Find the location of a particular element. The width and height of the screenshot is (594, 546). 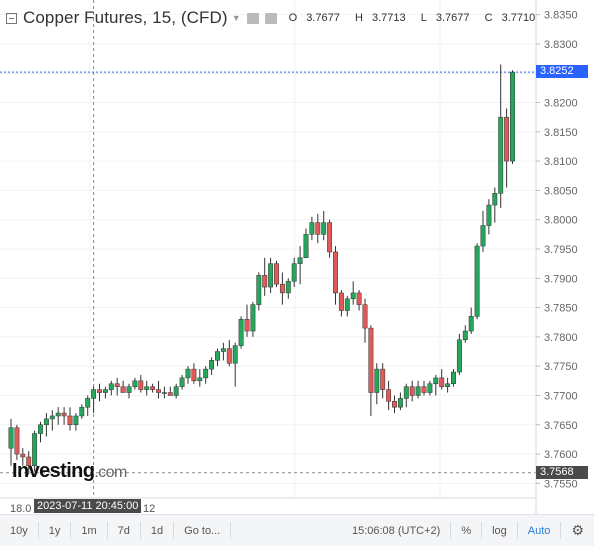

settings-icon is located at coordinates (270, 18).